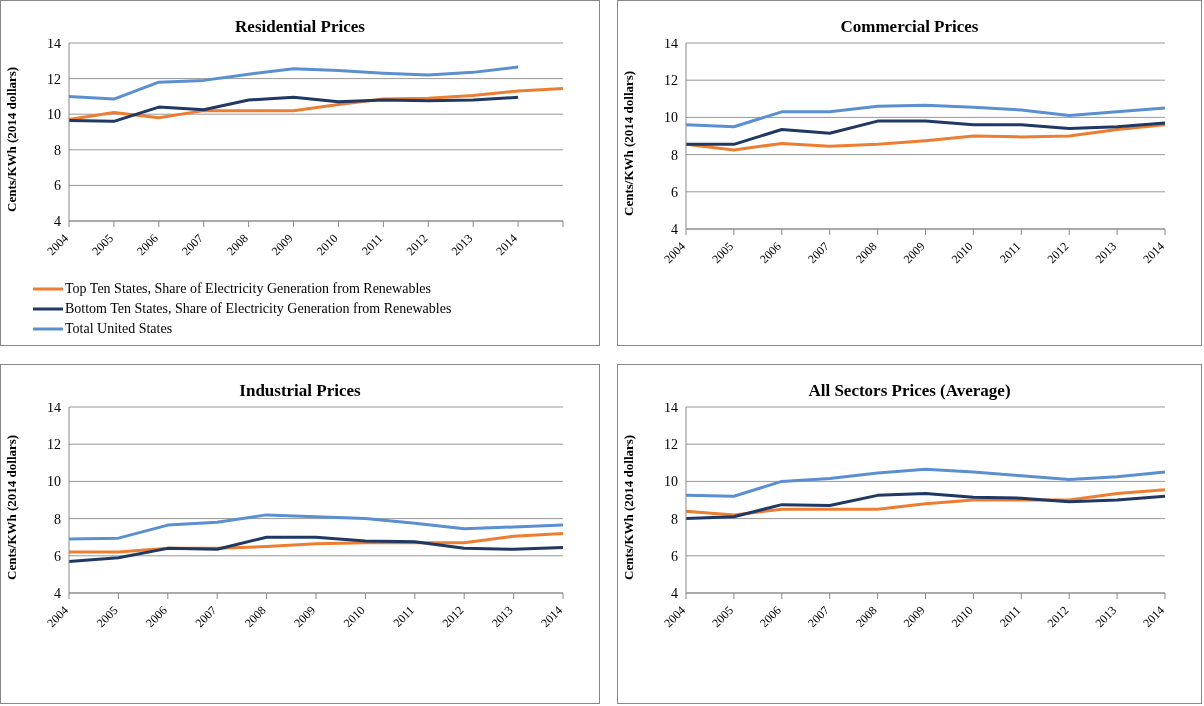 The height and width of the screenshot is (706, 1204). Describe the element at coordinates (909, 26) in the screenshot. I see `chart-title: Commercial Prices` at that location.